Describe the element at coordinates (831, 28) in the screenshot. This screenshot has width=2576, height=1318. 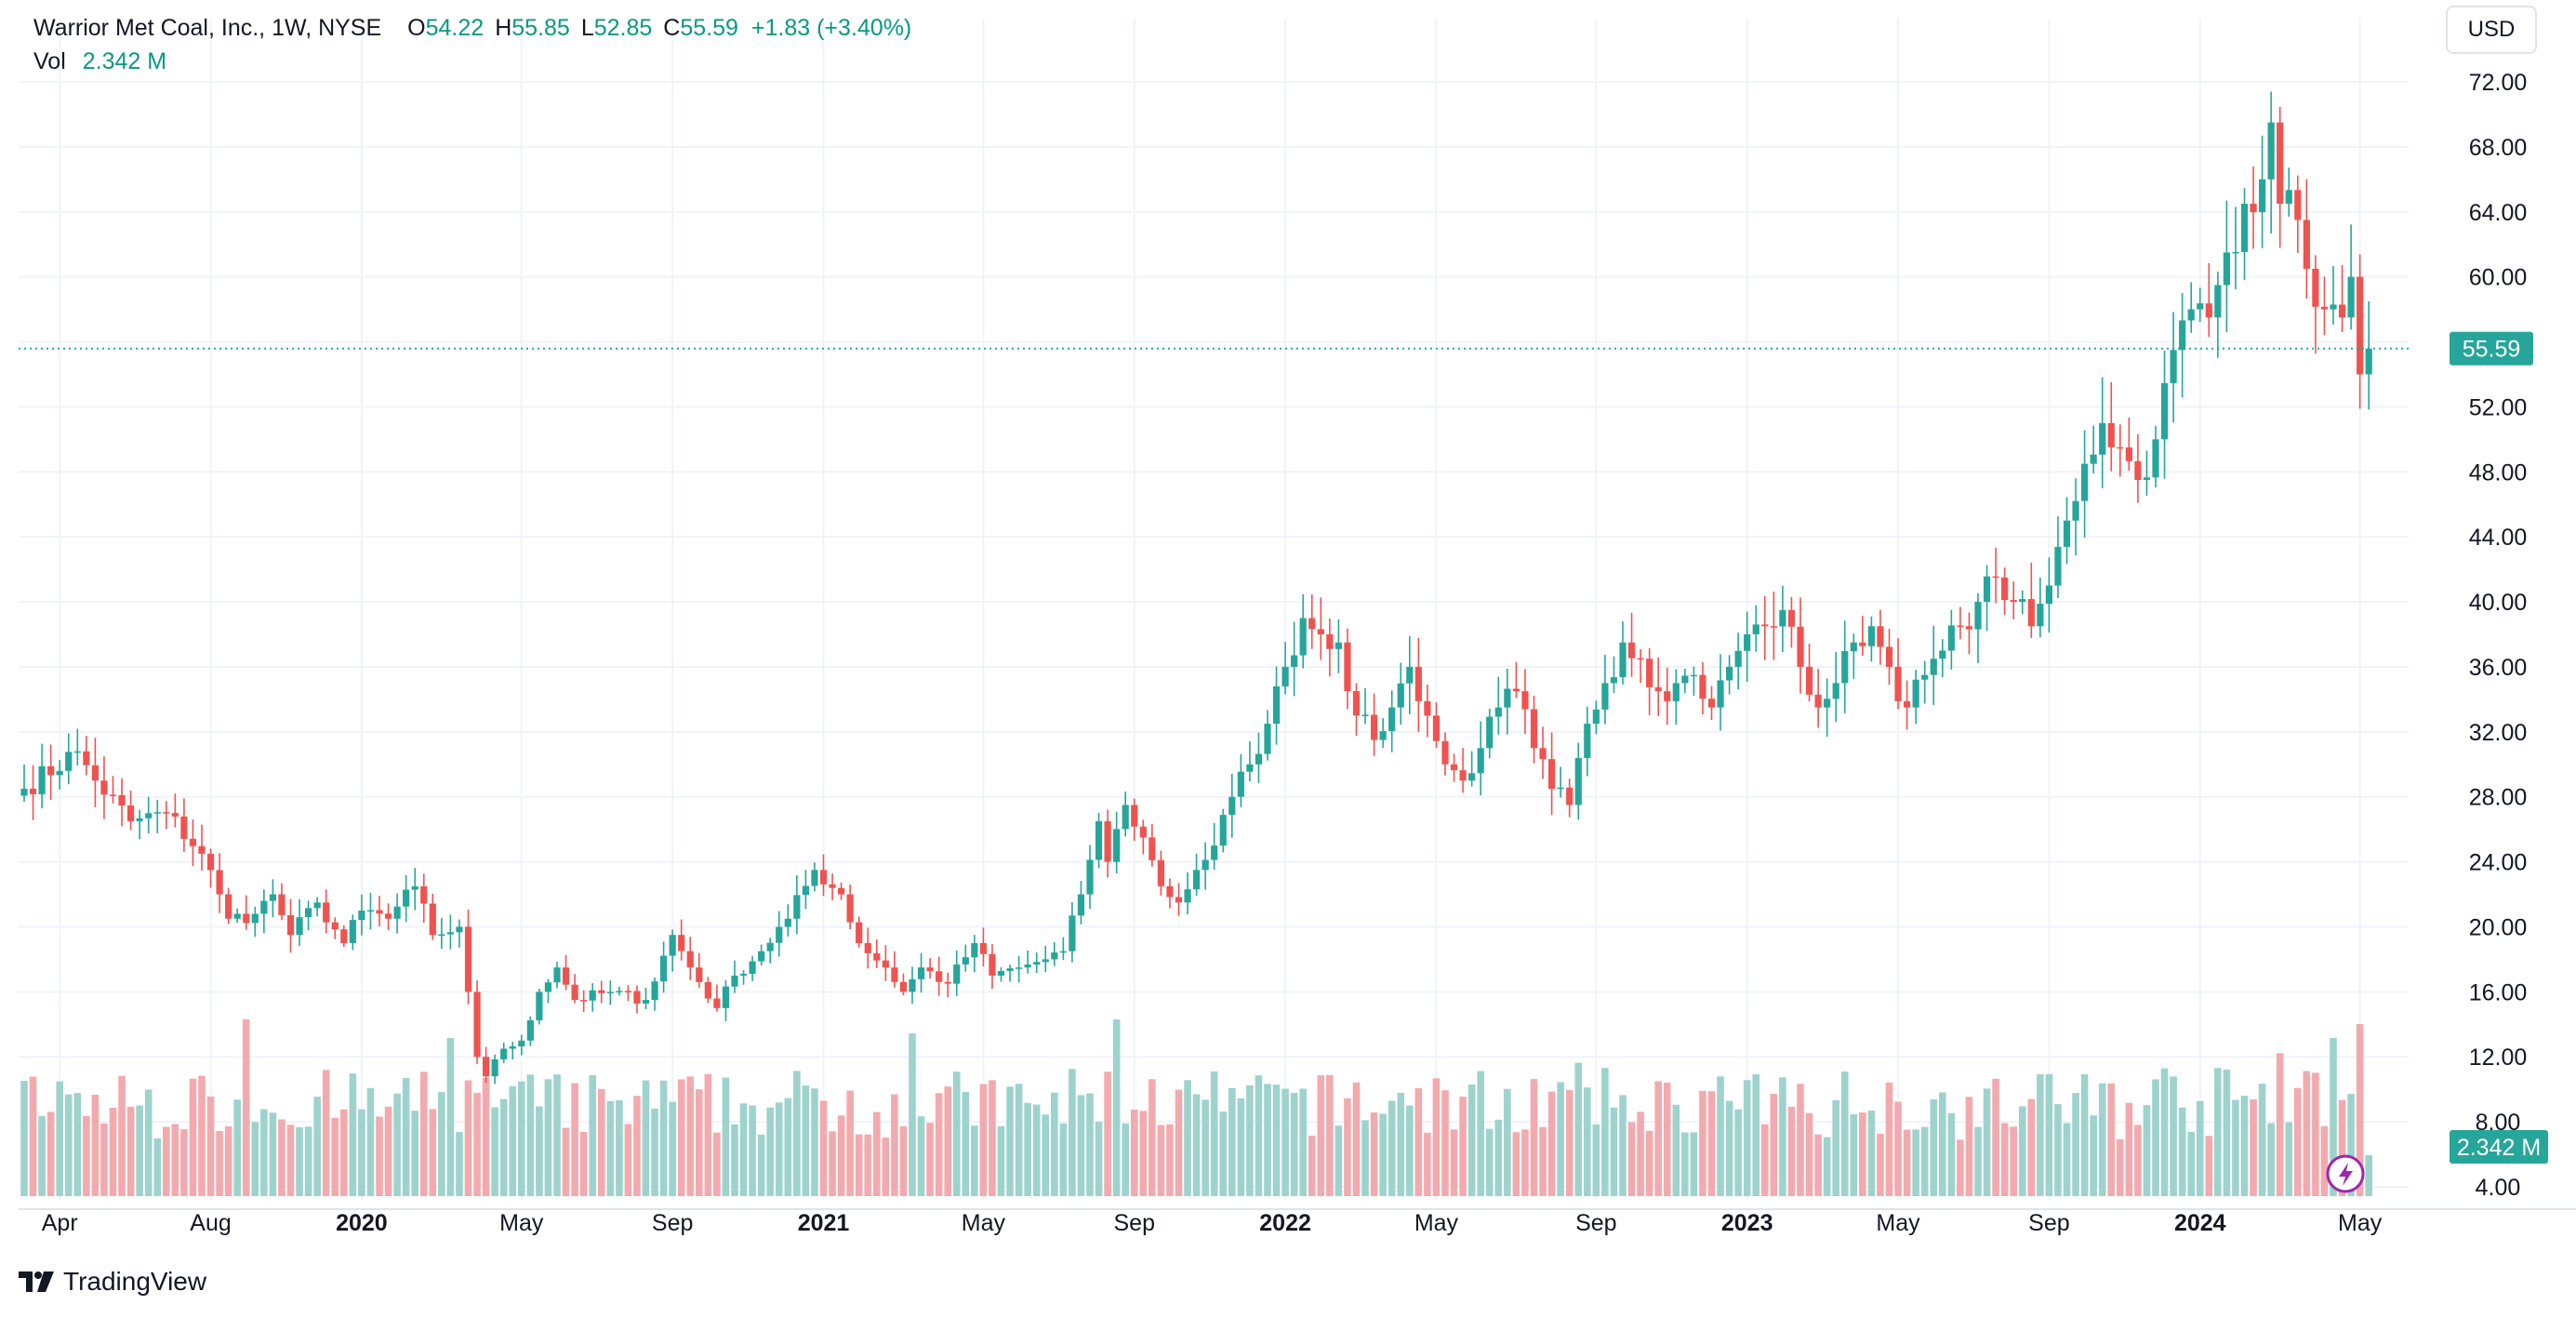
I see `change-value: +1.83 (+3.40%)` at that location.